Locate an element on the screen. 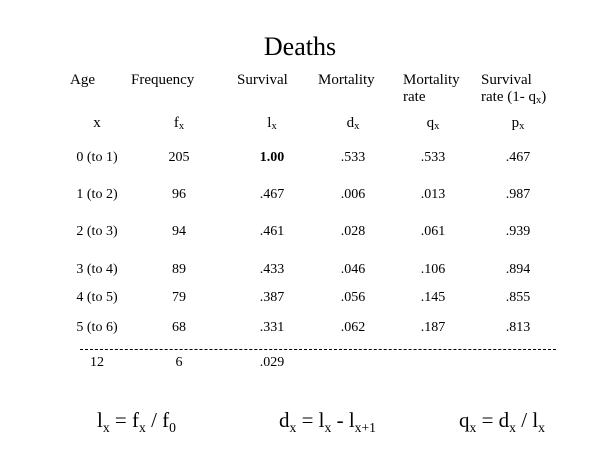 This screenshot has width=600, height=450. column-header-survival: Survival is located at coordinates (262, 80).